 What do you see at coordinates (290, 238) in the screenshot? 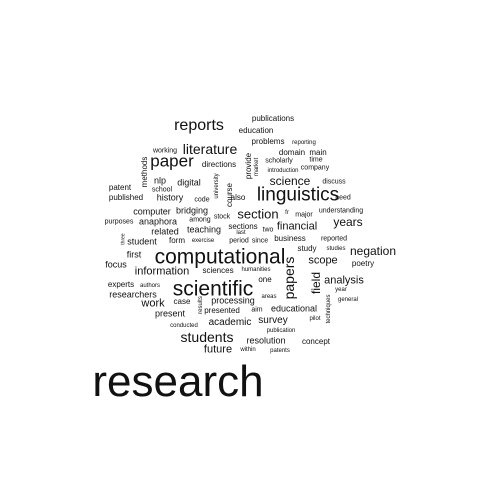
I see `word-business: business` at bounding box center [290, 238].